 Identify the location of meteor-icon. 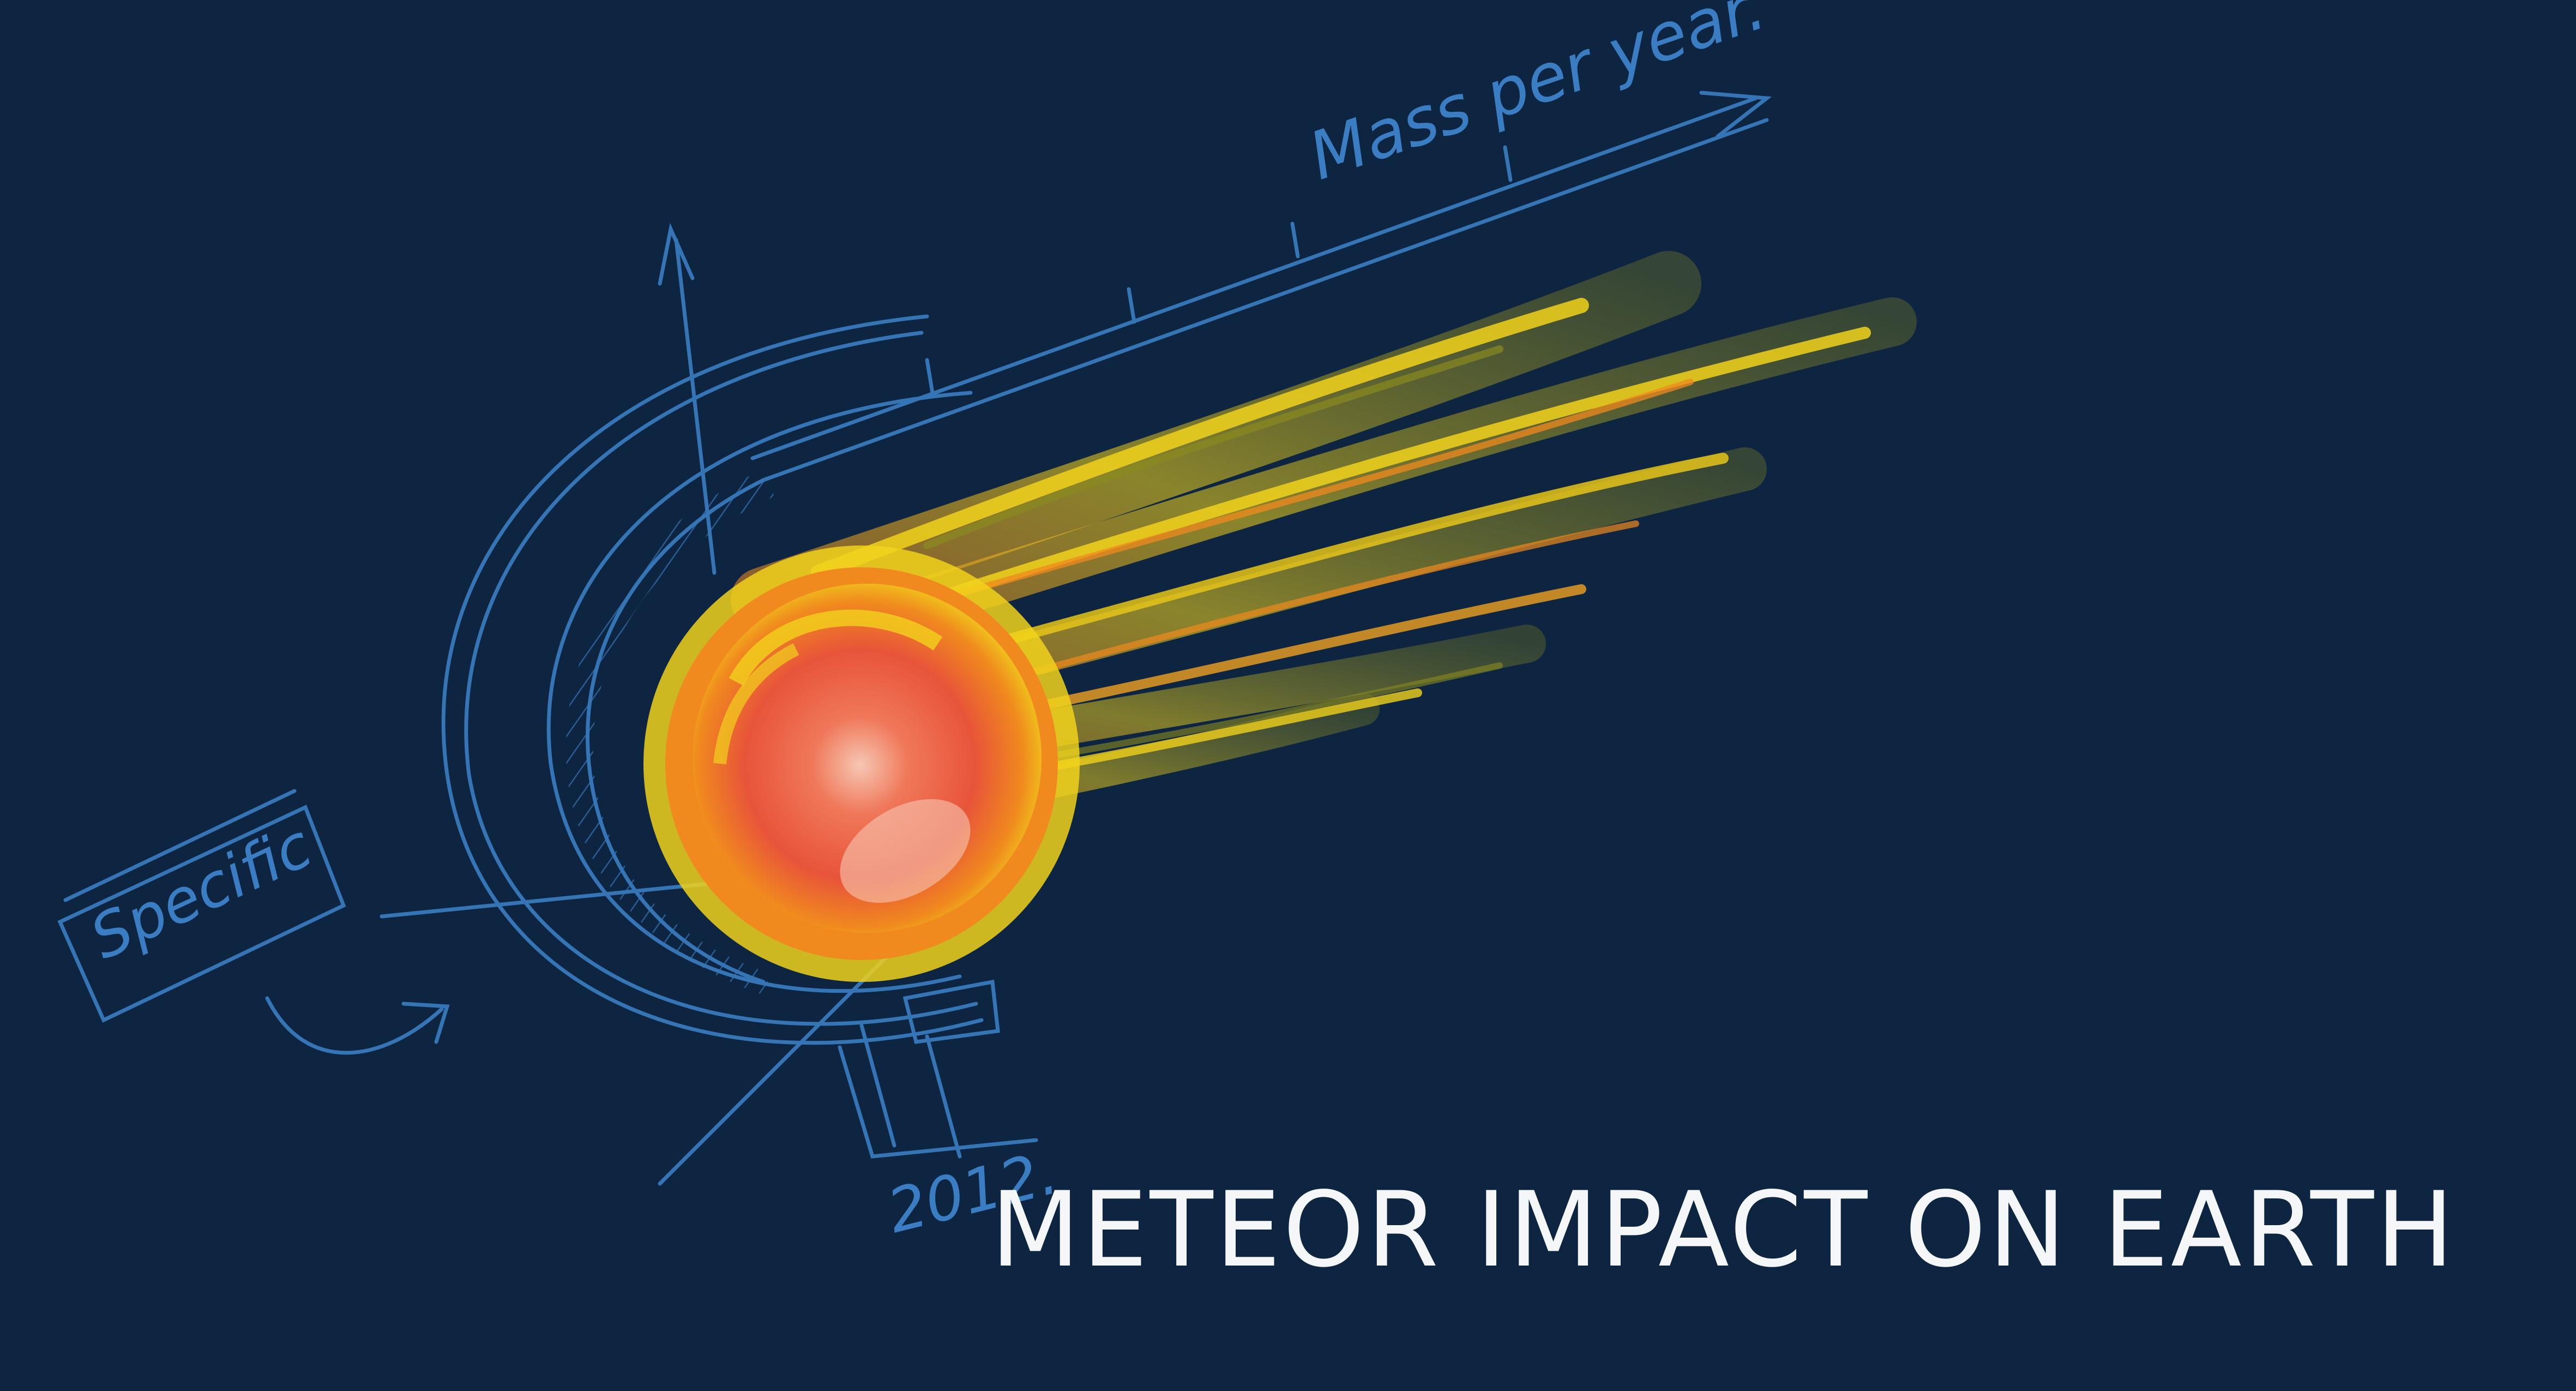
(861, 764).